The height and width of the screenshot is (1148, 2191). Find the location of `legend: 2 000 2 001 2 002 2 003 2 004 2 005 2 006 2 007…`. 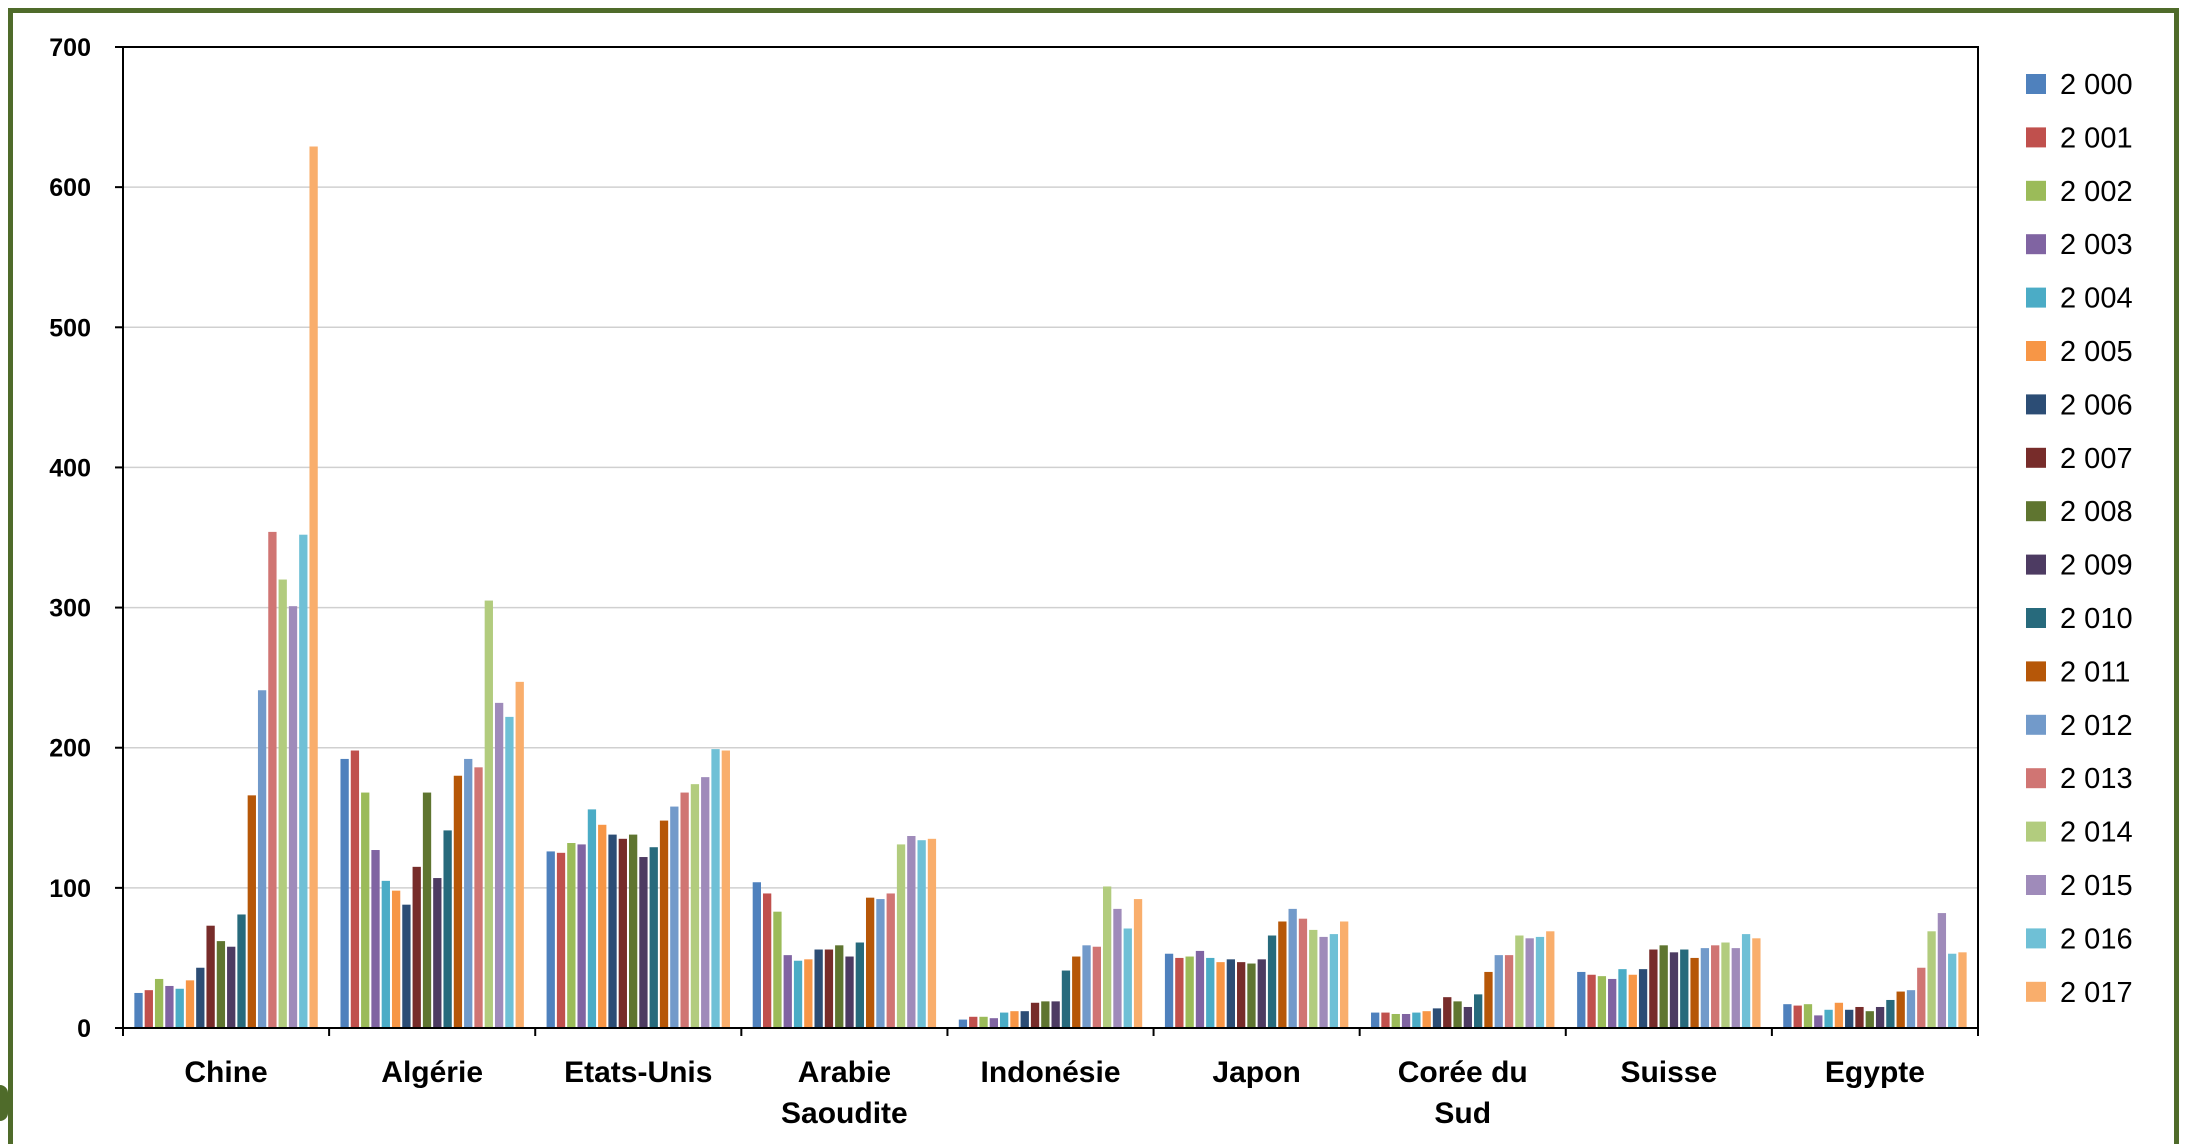

legend: 2 000 2 001 2 002 2 003 2 004 2 005 2 006 2 007… is located at coordinates (2079, 539).